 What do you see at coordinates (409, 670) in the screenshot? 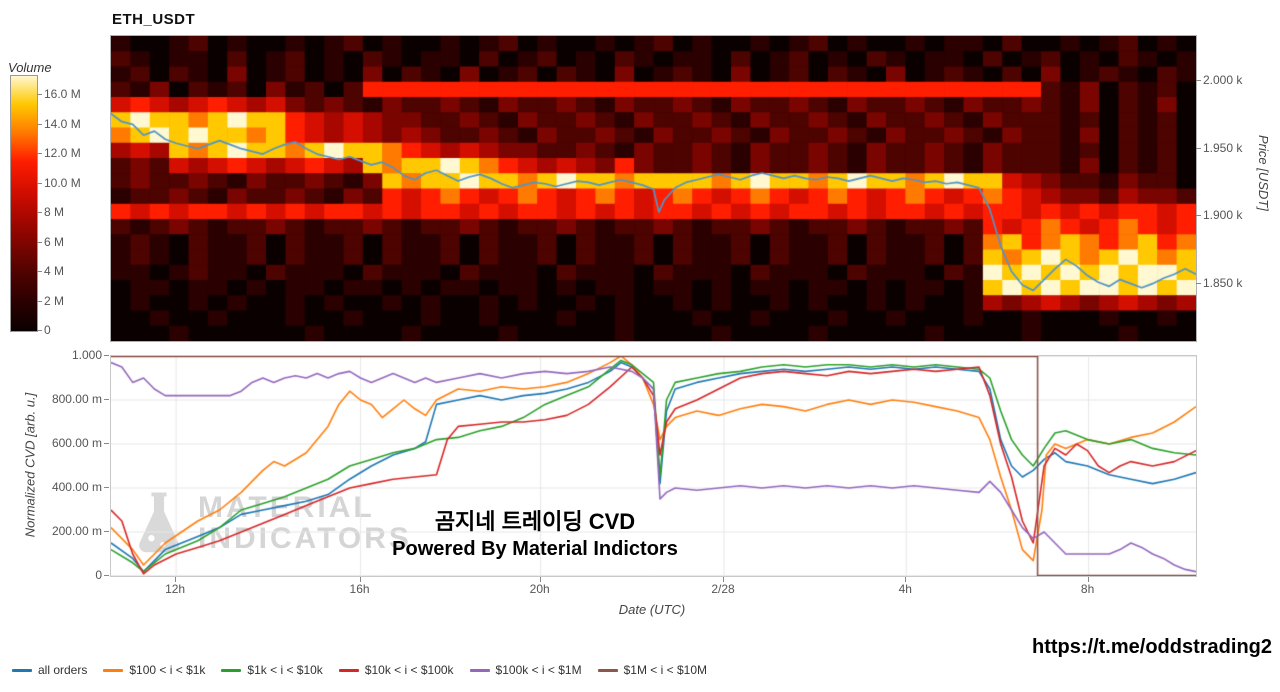
I see `legend-label: $10k < i < $100k` at bounding box center [409, 670].